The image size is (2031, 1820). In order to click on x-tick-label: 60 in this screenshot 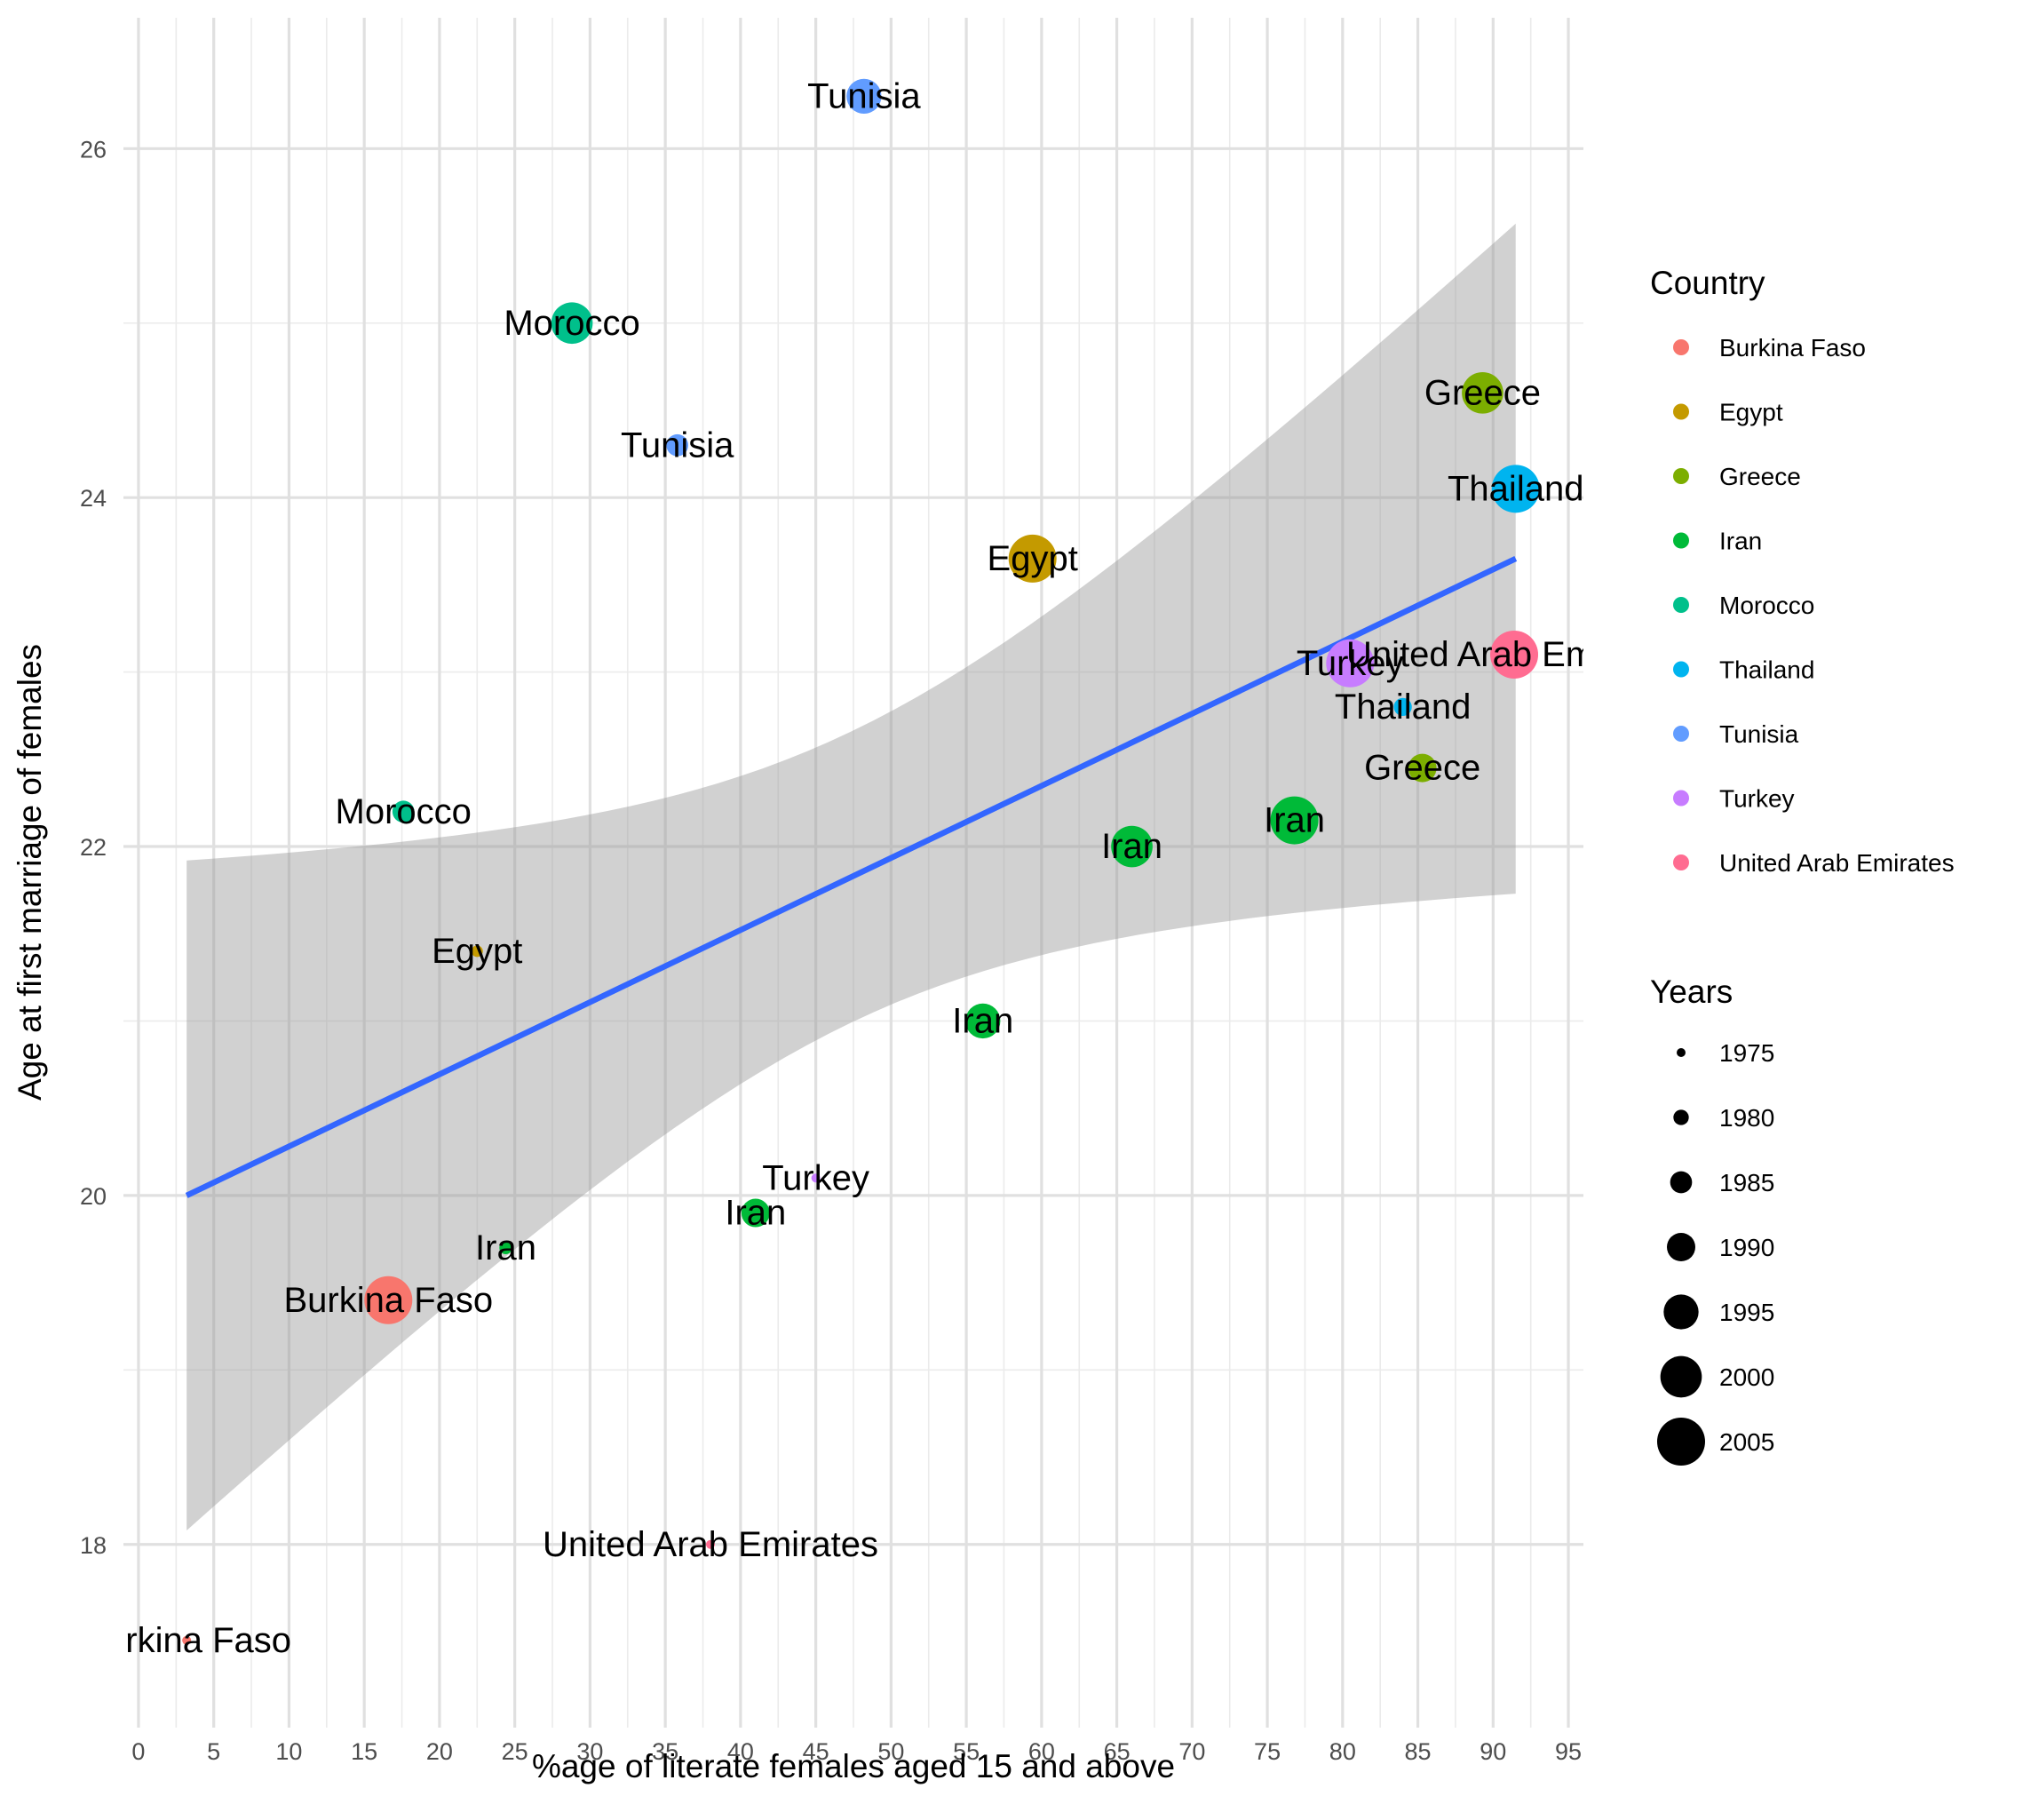, I will do `click(1041, 1751)`.